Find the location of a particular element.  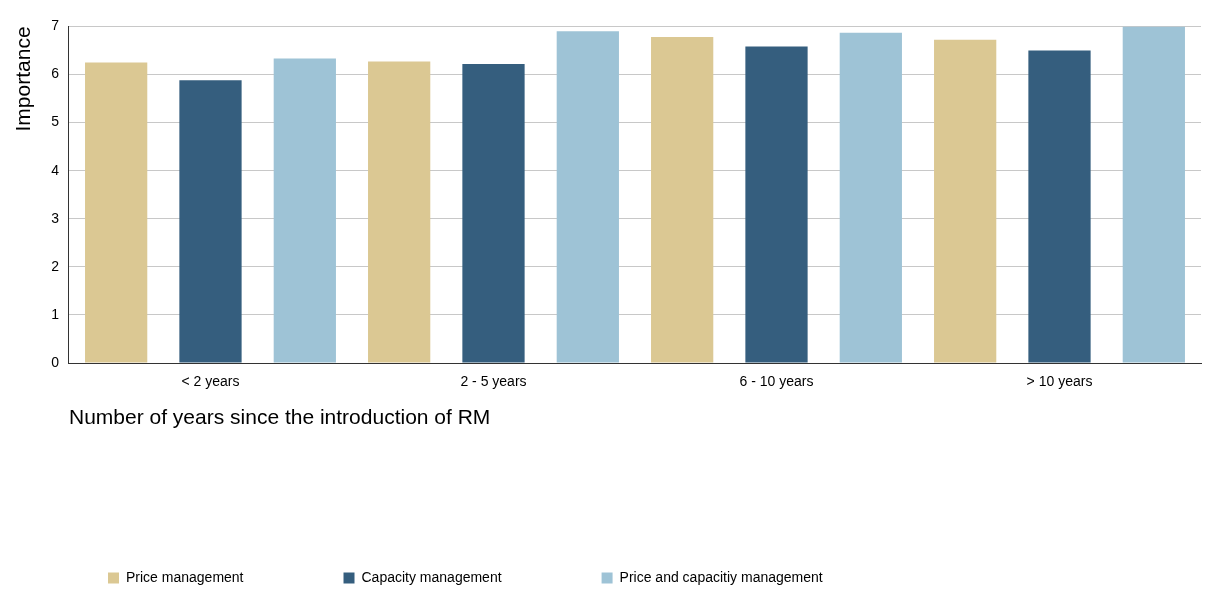

legend-label: Capacity management is located at coordinates (431, 576).